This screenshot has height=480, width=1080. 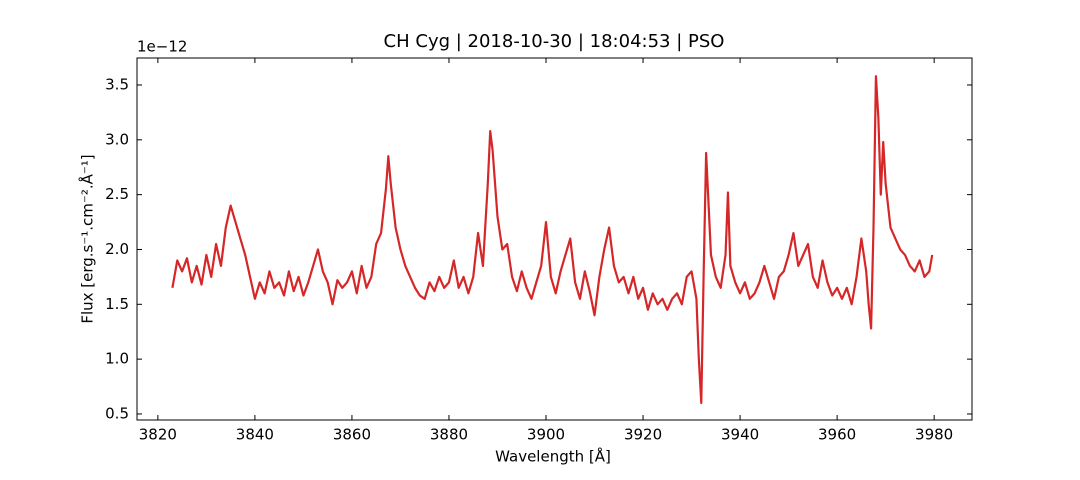 I want to click on y-tick-label: 3.5, so click(x=117, y=84).